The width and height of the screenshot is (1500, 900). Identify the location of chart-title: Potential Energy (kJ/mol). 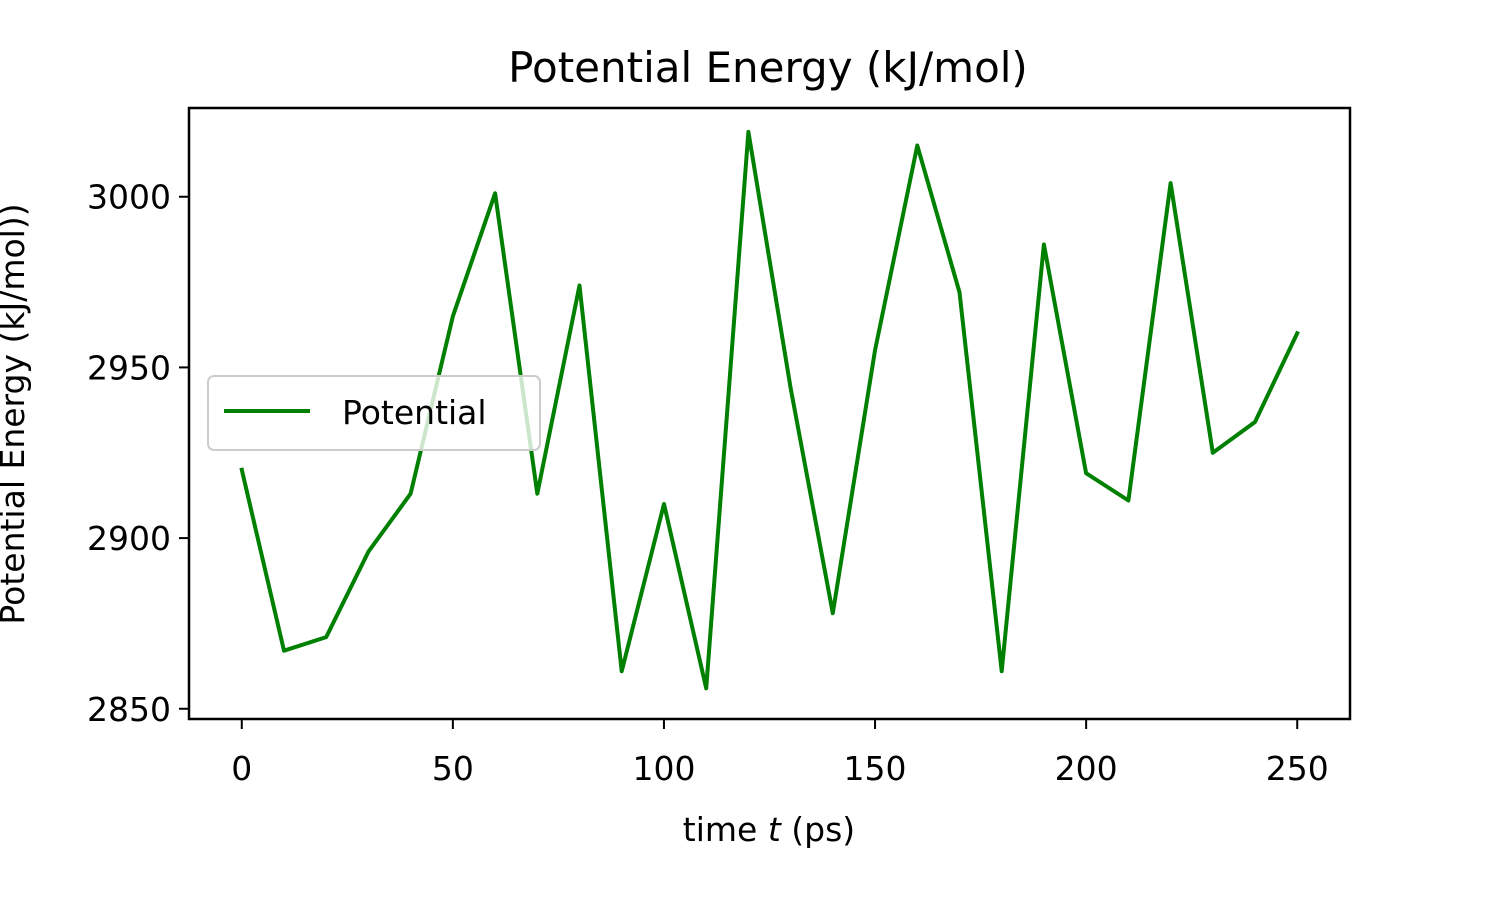
(768, 67).